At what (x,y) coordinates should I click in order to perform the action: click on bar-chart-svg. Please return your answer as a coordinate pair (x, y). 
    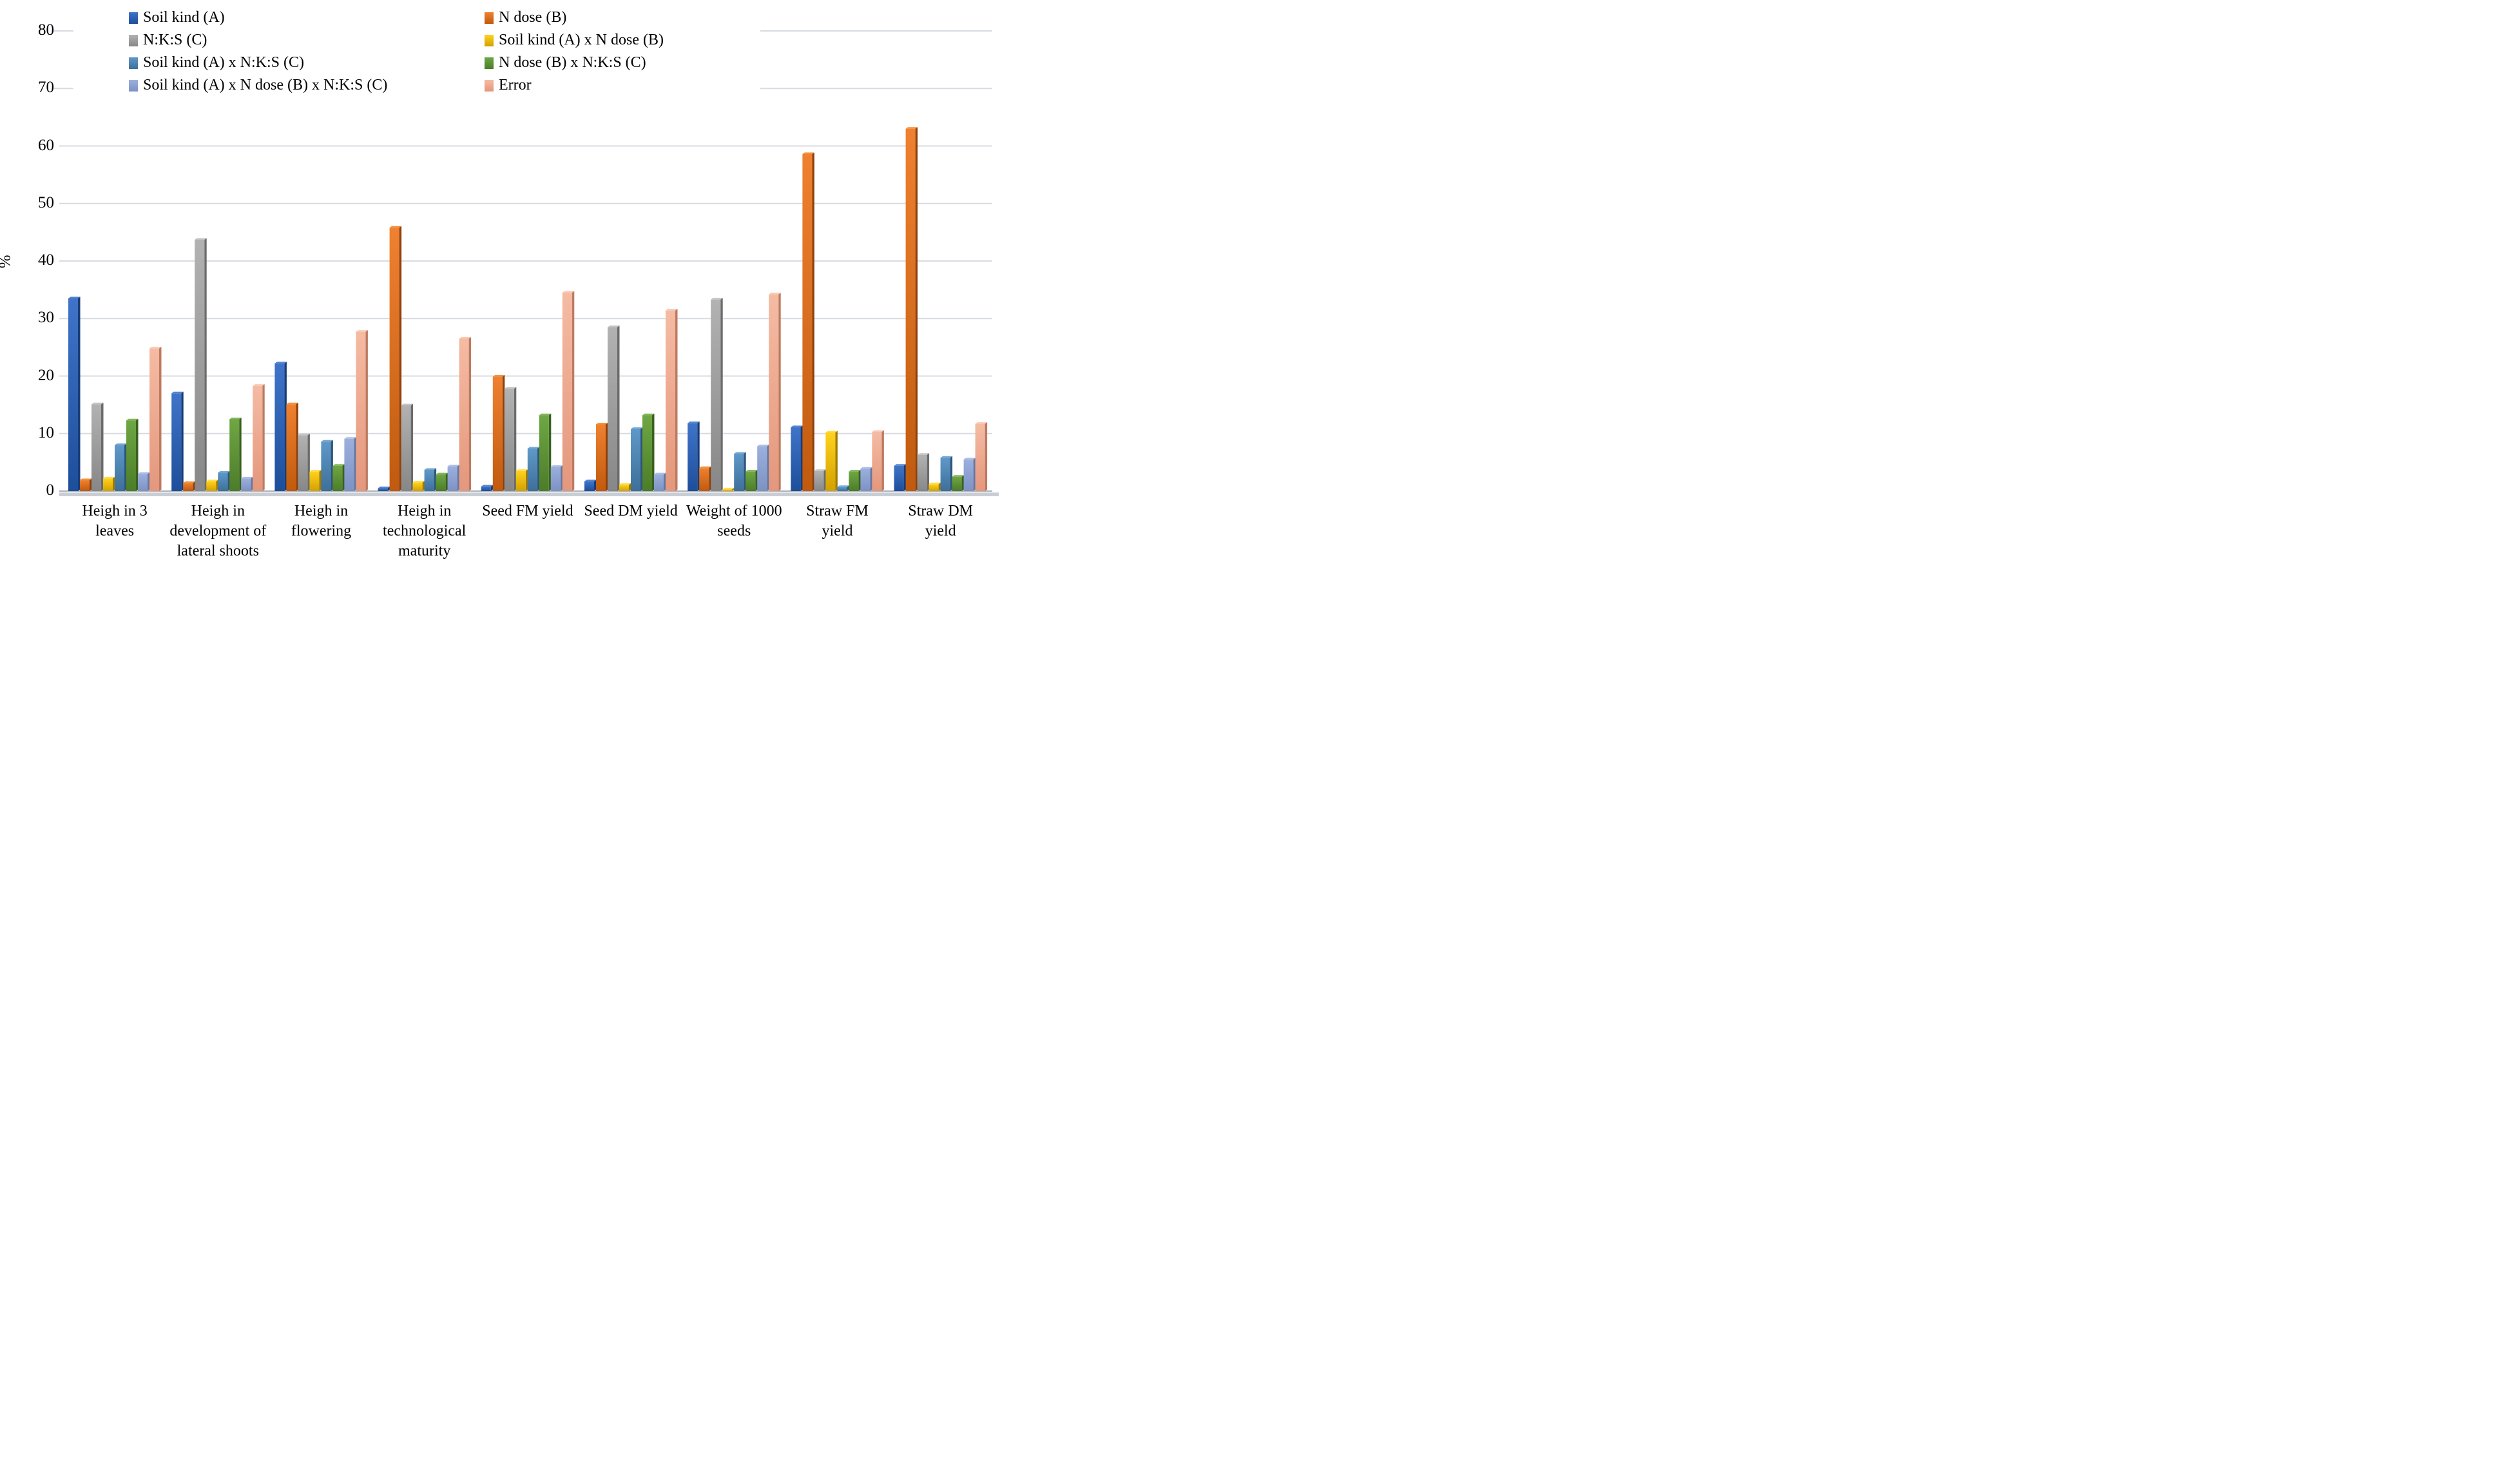
    Looking at the image, I should click on (525, 263).